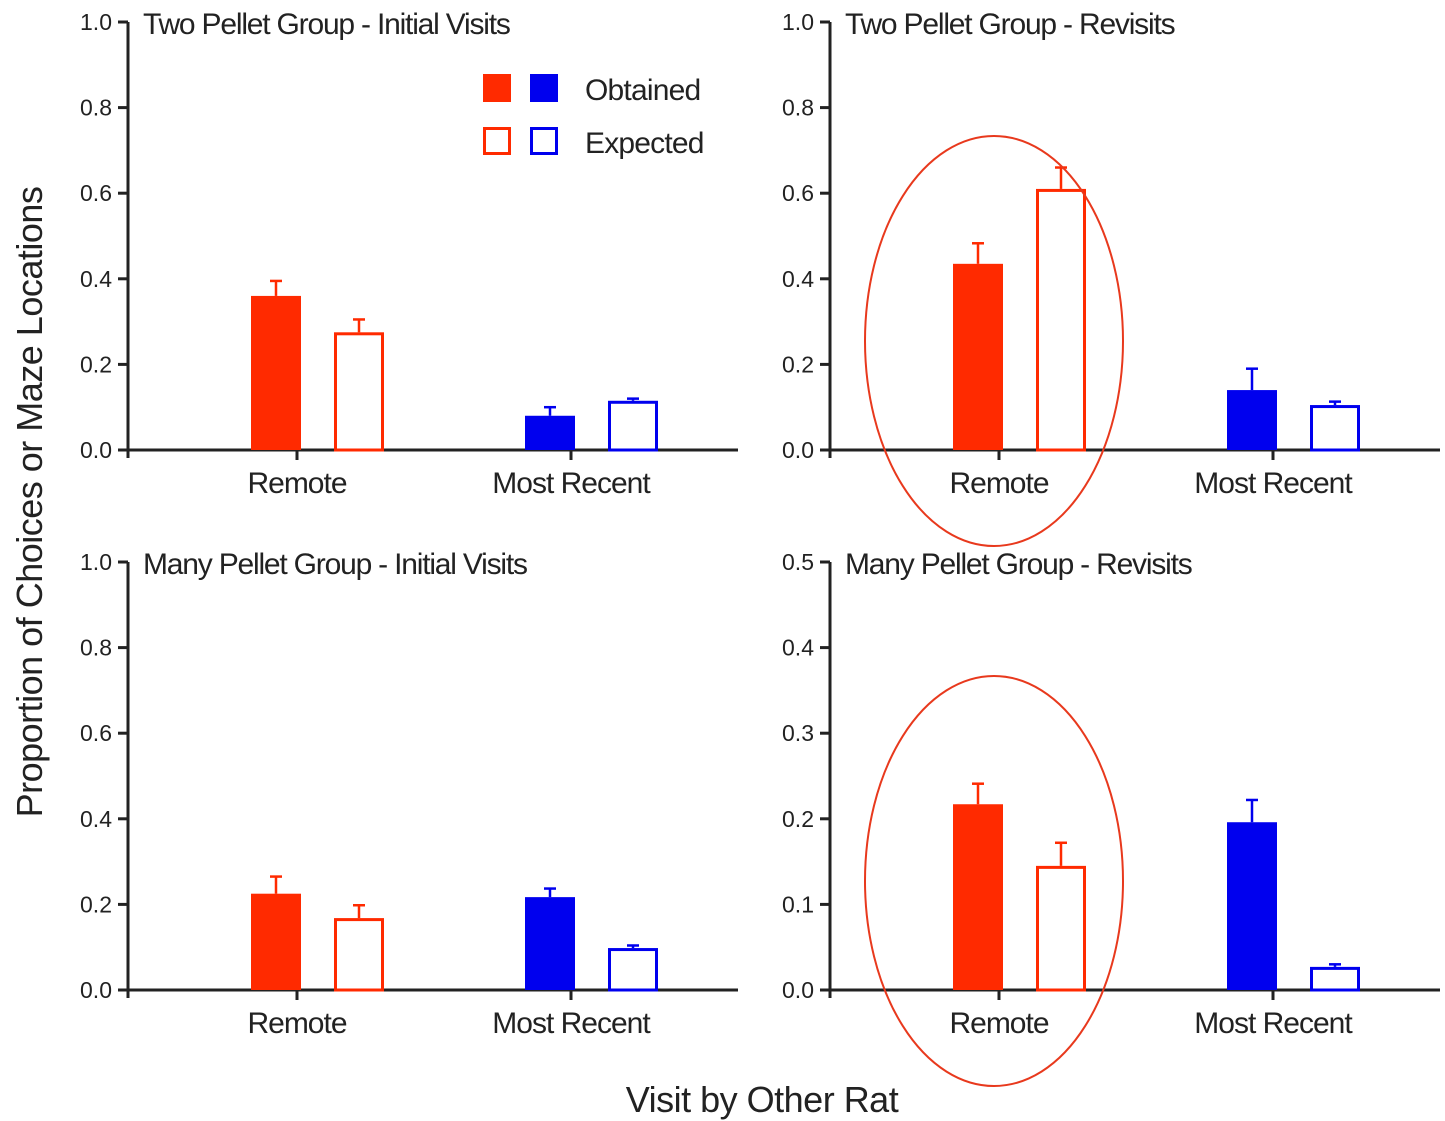 The width and height of the screenshot is (1445, 1121). What do you see at coordinates (497, 88) in the screenshot?
I see `legend-obtained-remote-swatch` at bounding box center [497, 88].